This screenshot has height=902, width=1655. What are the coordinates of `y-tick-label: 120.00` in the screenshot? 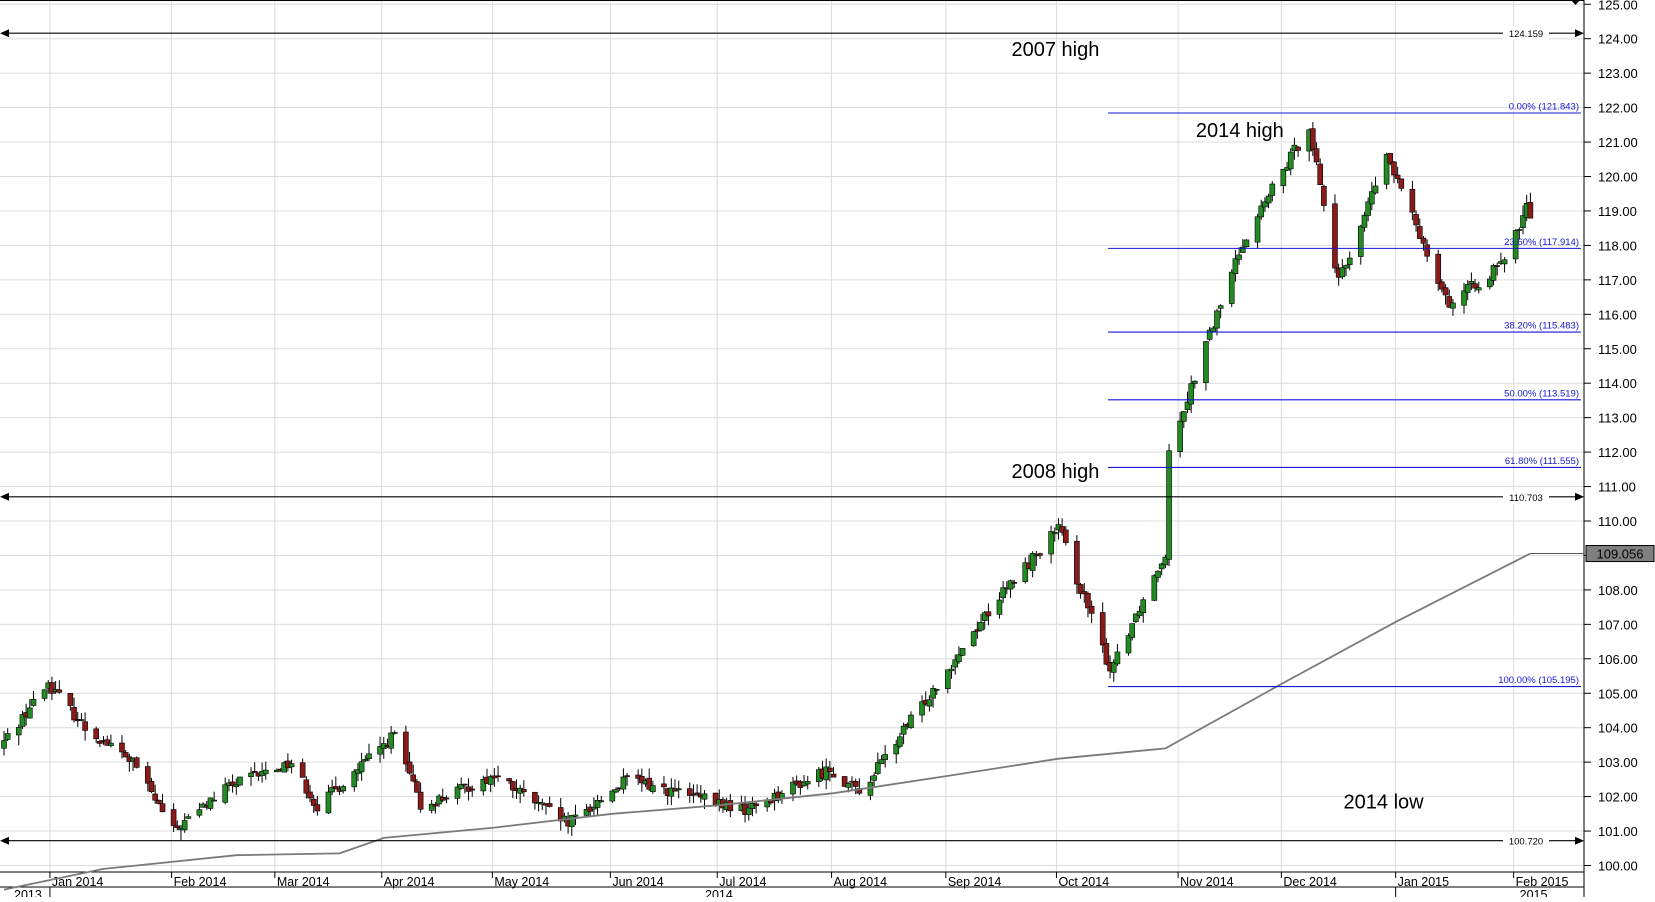 It's located at (1618, 177).